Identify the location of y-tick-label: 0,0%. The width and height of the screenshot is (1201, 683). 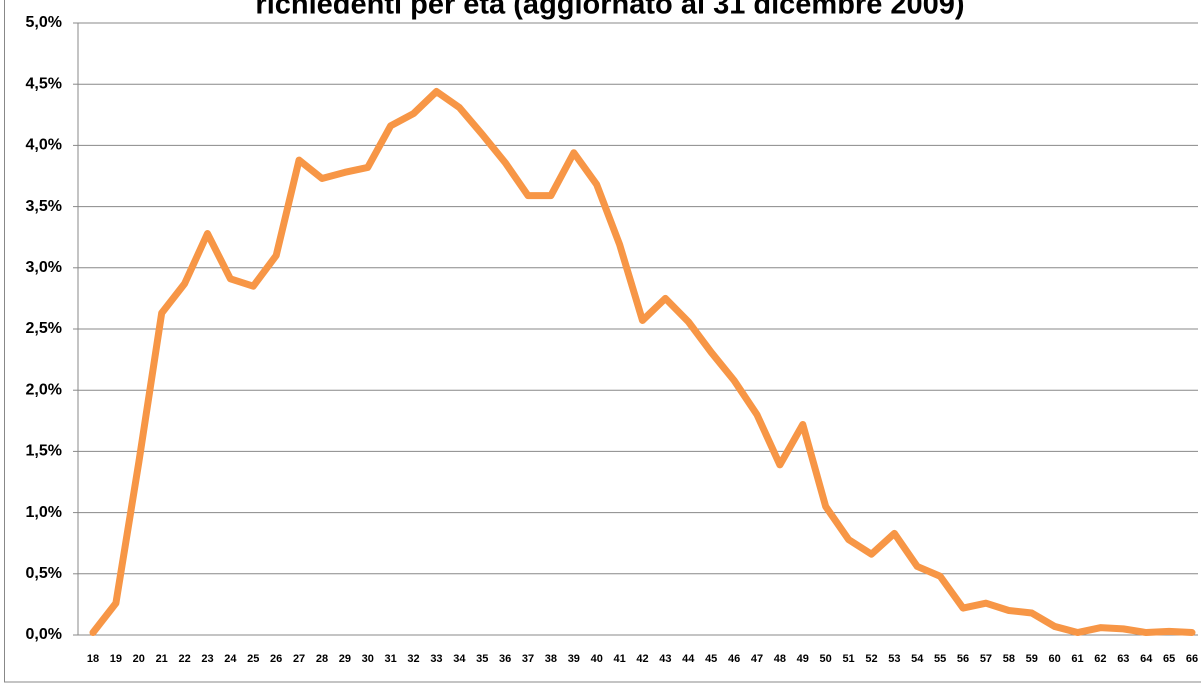
(44, 634).